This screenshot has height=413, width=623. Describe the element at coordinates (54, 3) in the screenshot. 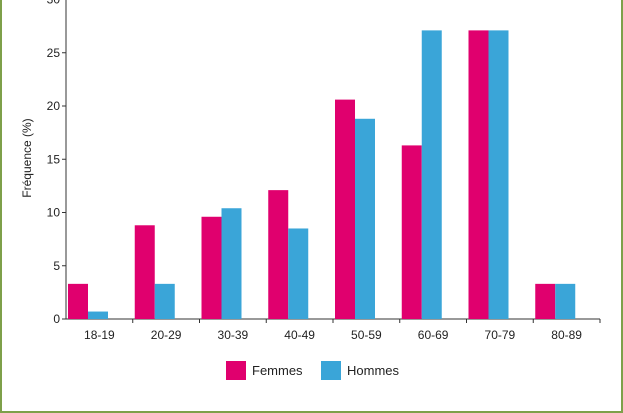

I see `y-tick-label: 30` at that location.